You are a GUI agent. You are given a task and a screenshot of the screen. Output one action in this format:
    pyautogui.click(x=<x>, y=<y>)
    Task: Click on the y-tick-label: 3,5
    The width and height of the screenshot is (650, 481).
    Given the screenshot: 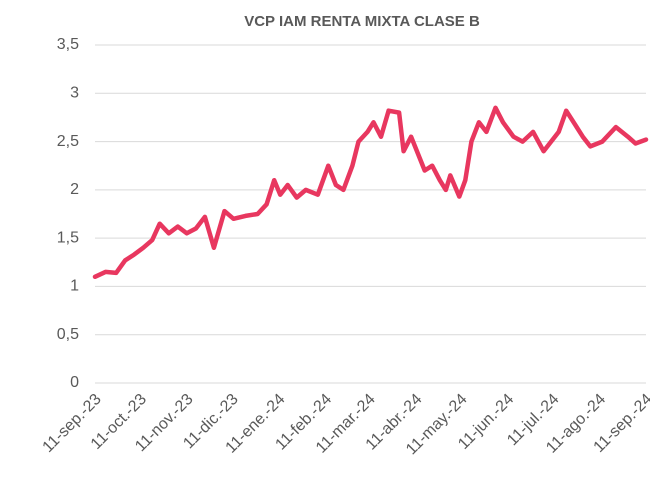 What is the action you would take?
    pyautogui.click(x=68, y=44)
    